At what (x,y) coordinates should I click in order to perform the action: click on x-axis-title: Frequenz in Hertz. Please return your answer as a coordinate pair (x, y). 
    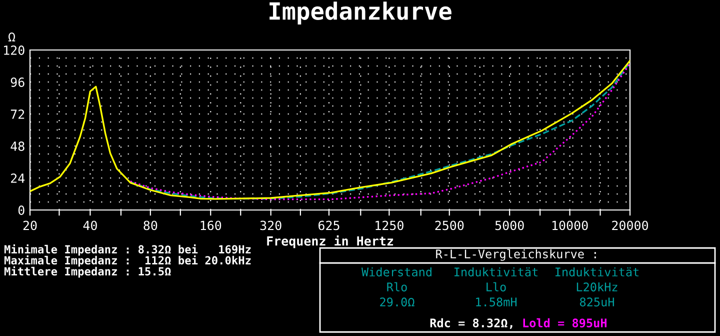
    Looking at the image, I should click on (330, 241).